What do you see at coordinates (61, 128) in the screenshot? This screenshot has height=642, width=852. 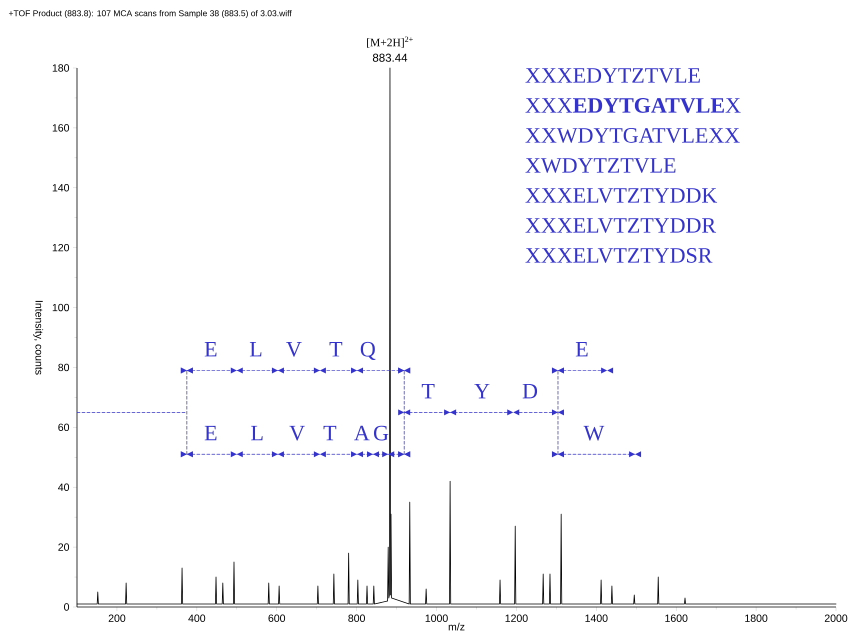 I see `y-tick-label: 160` at bounding box center [61, 128].